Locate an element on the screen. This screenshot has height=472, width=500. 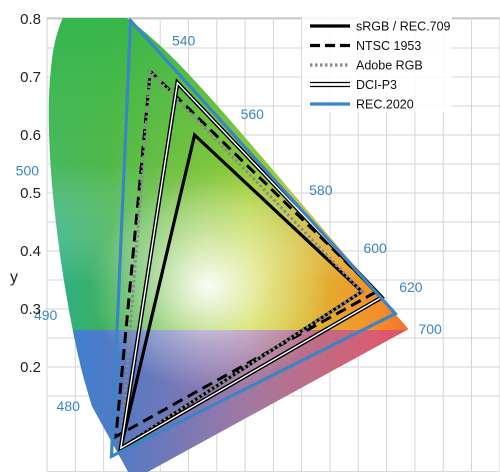
legend-item: REC.2020 is located at coordinates (362, 105).